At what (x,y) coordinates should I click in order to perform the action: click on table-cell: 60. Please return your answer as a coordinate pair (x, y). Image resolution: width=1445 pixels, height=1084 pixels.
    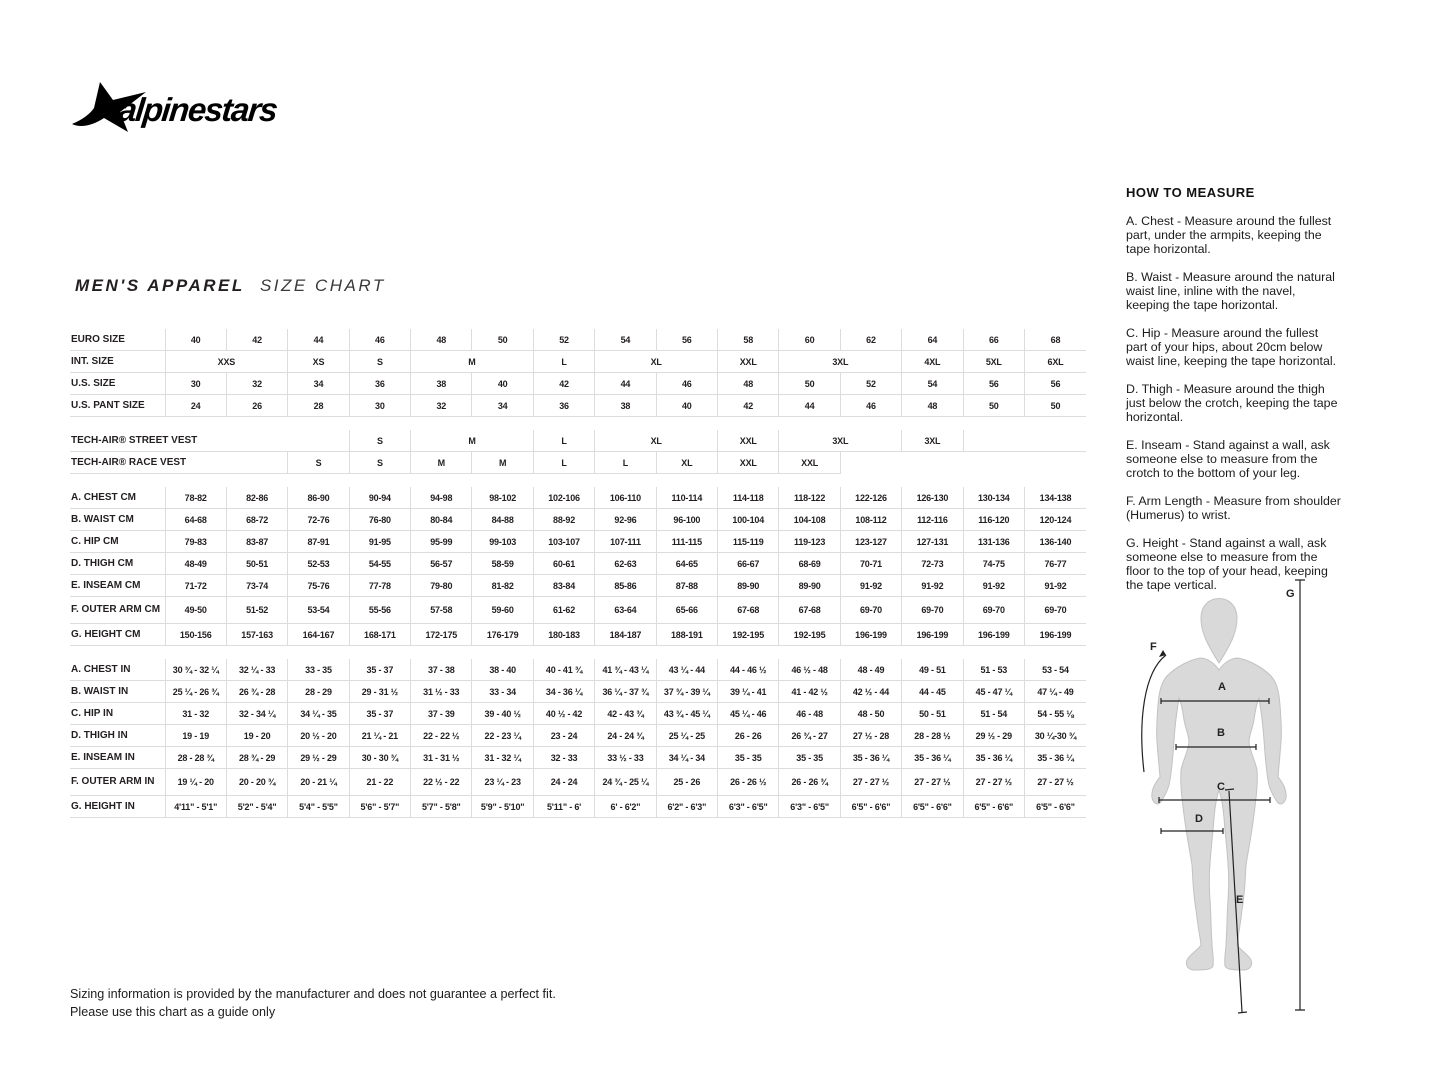
    Looking at the image, I should click on (809, 340).